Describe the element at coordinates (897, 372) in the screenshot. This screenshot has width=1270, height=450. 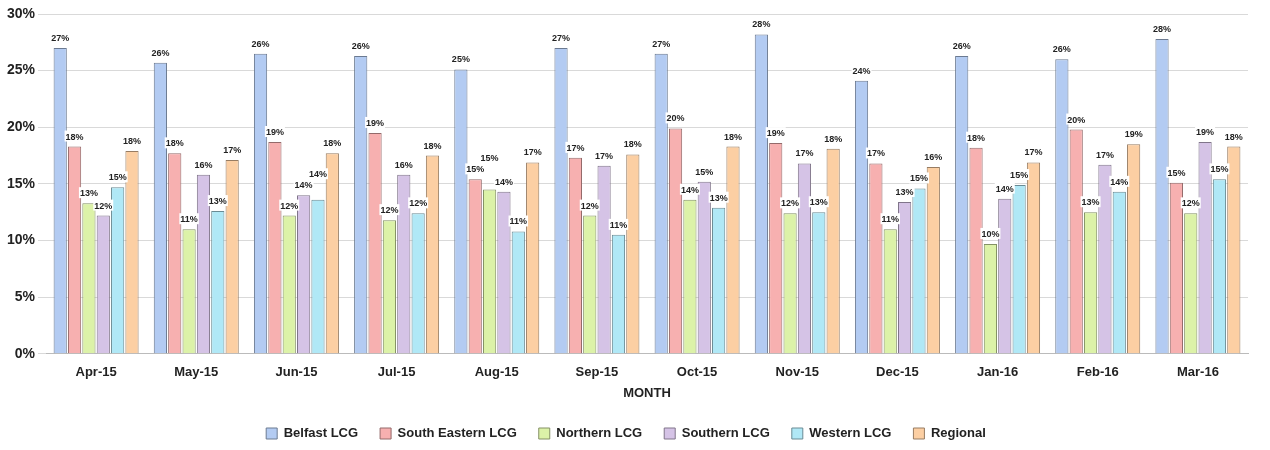
I see `x-tick-label: Dec-15` at that location.